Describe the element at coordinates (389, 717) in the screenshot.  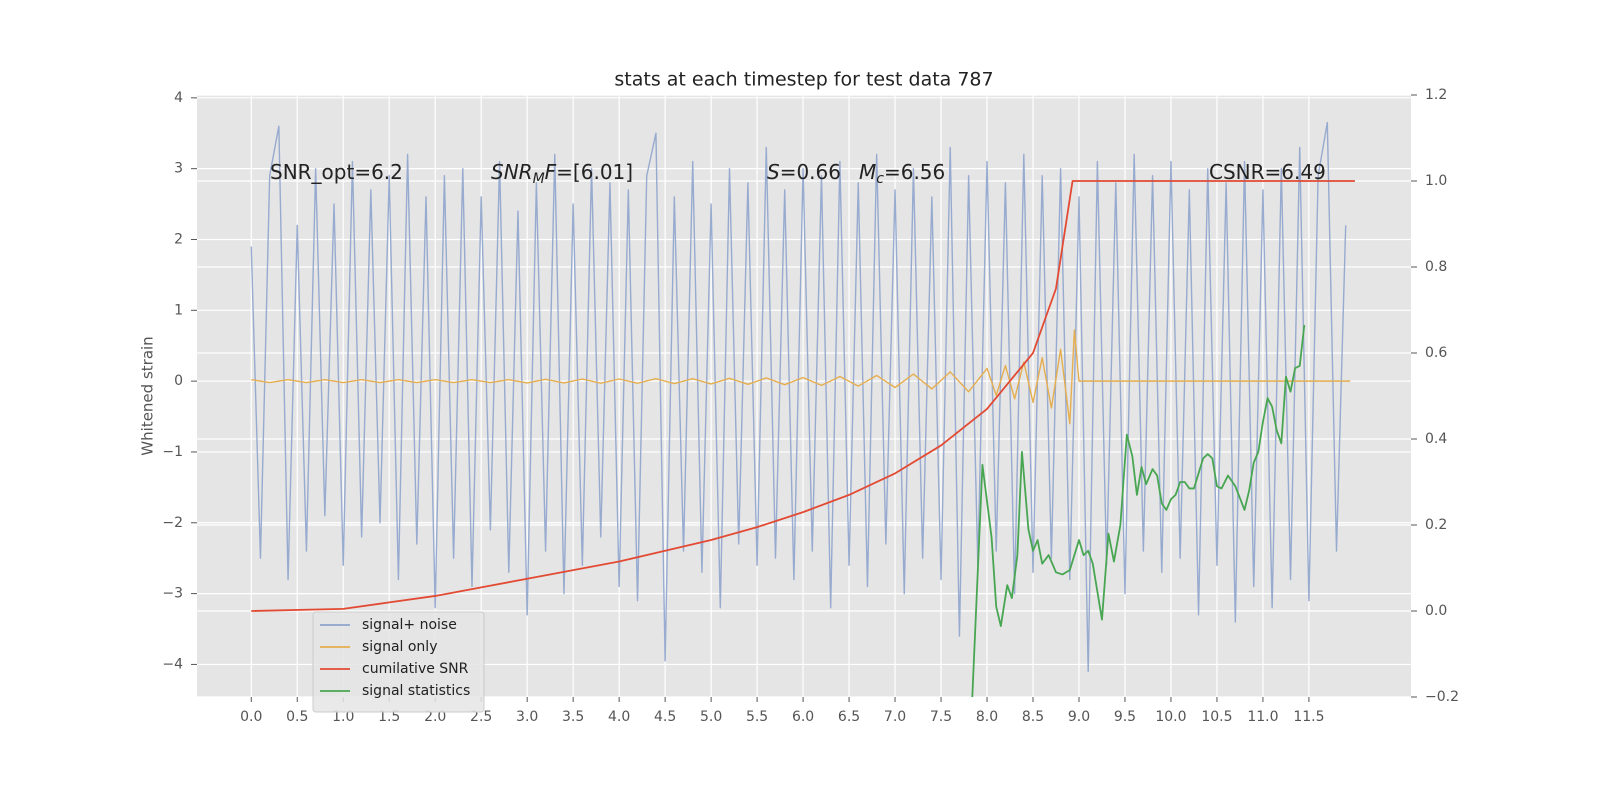
I see `x-tick-label: 1.5` at that location.